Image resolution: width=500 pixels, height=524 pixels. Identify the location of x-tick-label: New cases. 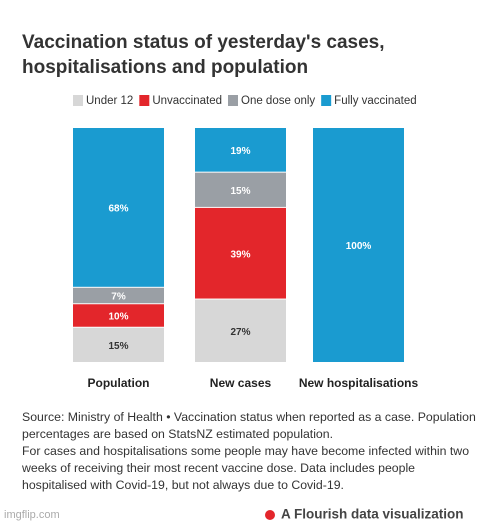
(241, 383).